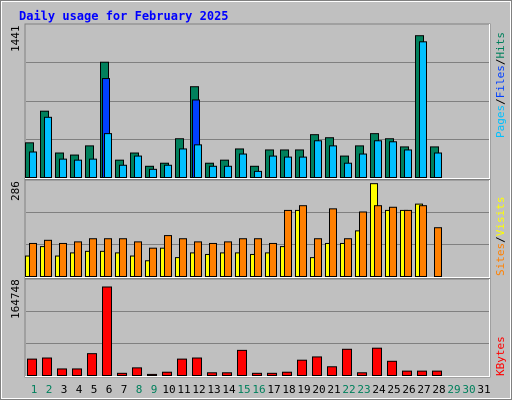 The height and width of the screenshot is (400, 512). I want to click on day-label: 15, so click(243, 389).